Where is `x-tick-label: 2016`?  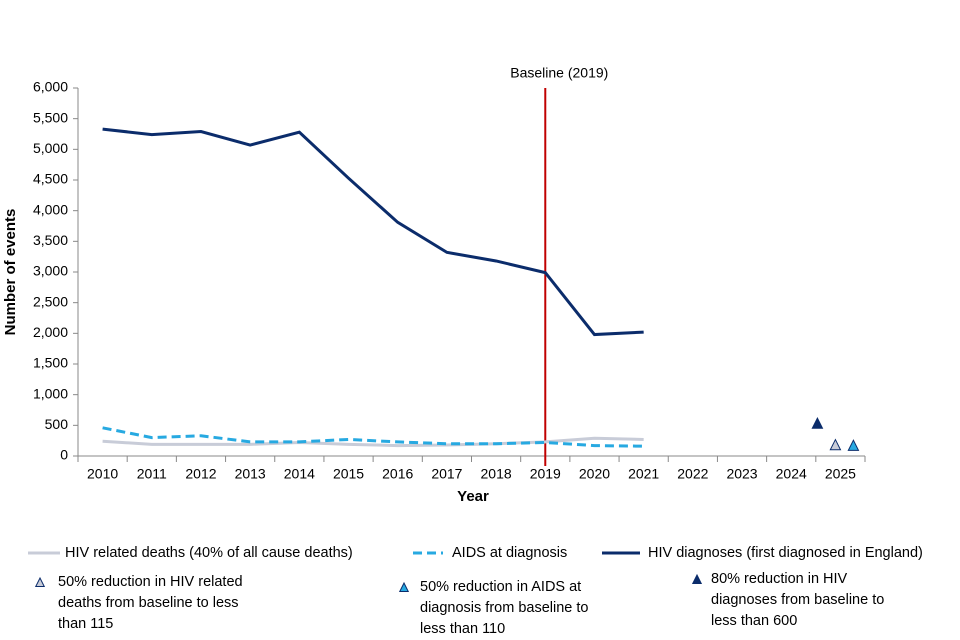 x-tick-label: 2016 is located at coordinates (397, 474).